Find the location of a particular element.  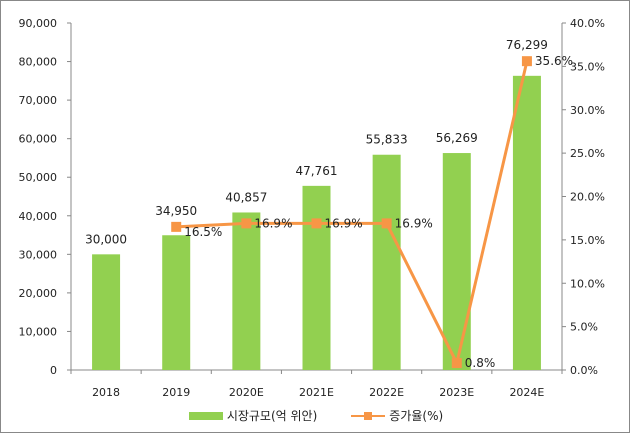

right-tick-label: 30.0% is located at coordinates (587, 110).